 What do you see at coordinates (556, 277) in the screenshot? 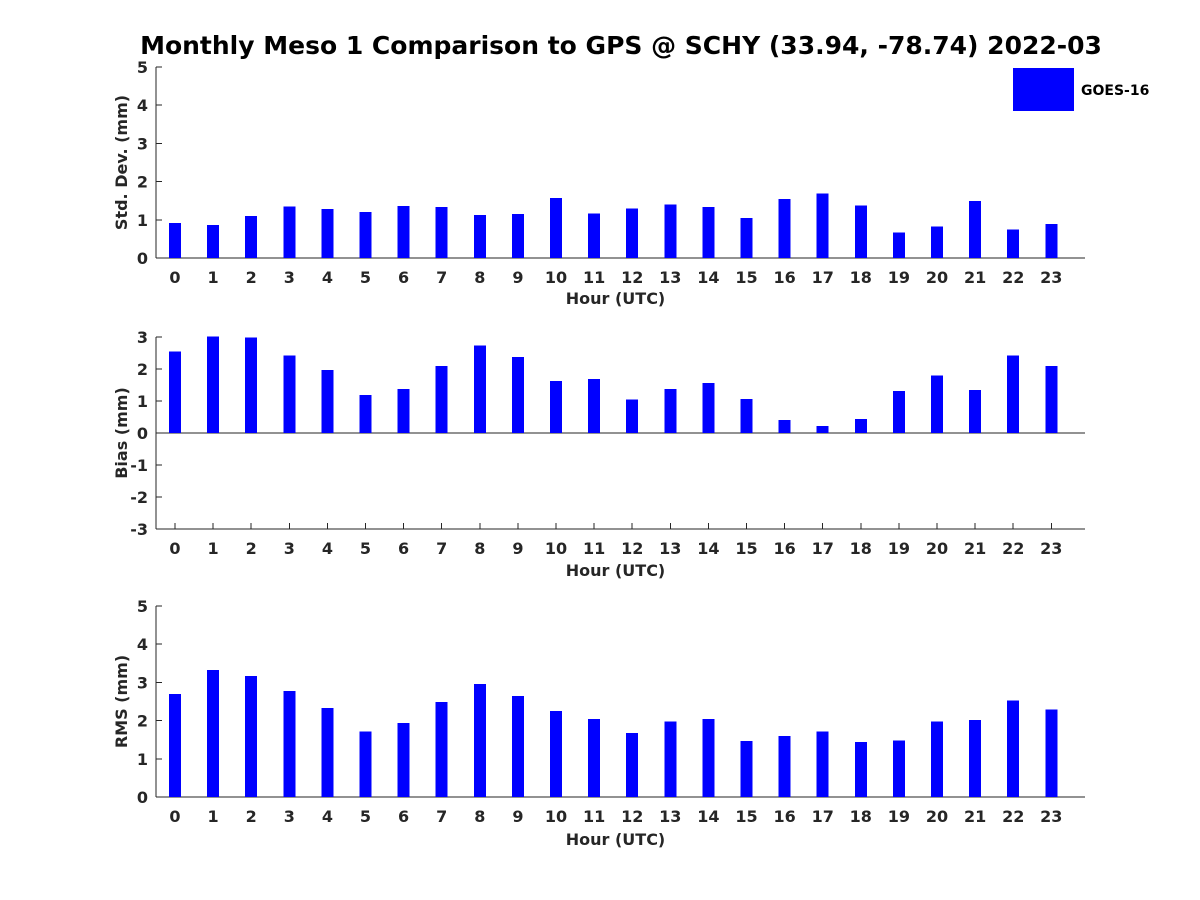
I see `x-tick-label: 10` at bounding box center [556, 277].